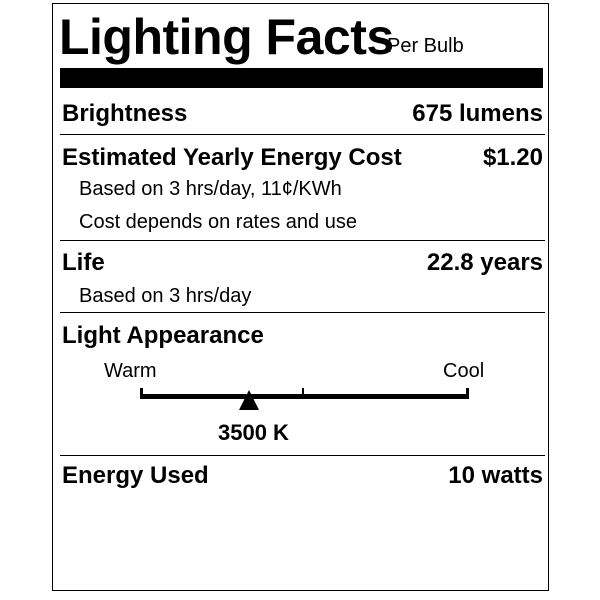  I want to click on brightness-value: 675 lumens, so click(477, 113).